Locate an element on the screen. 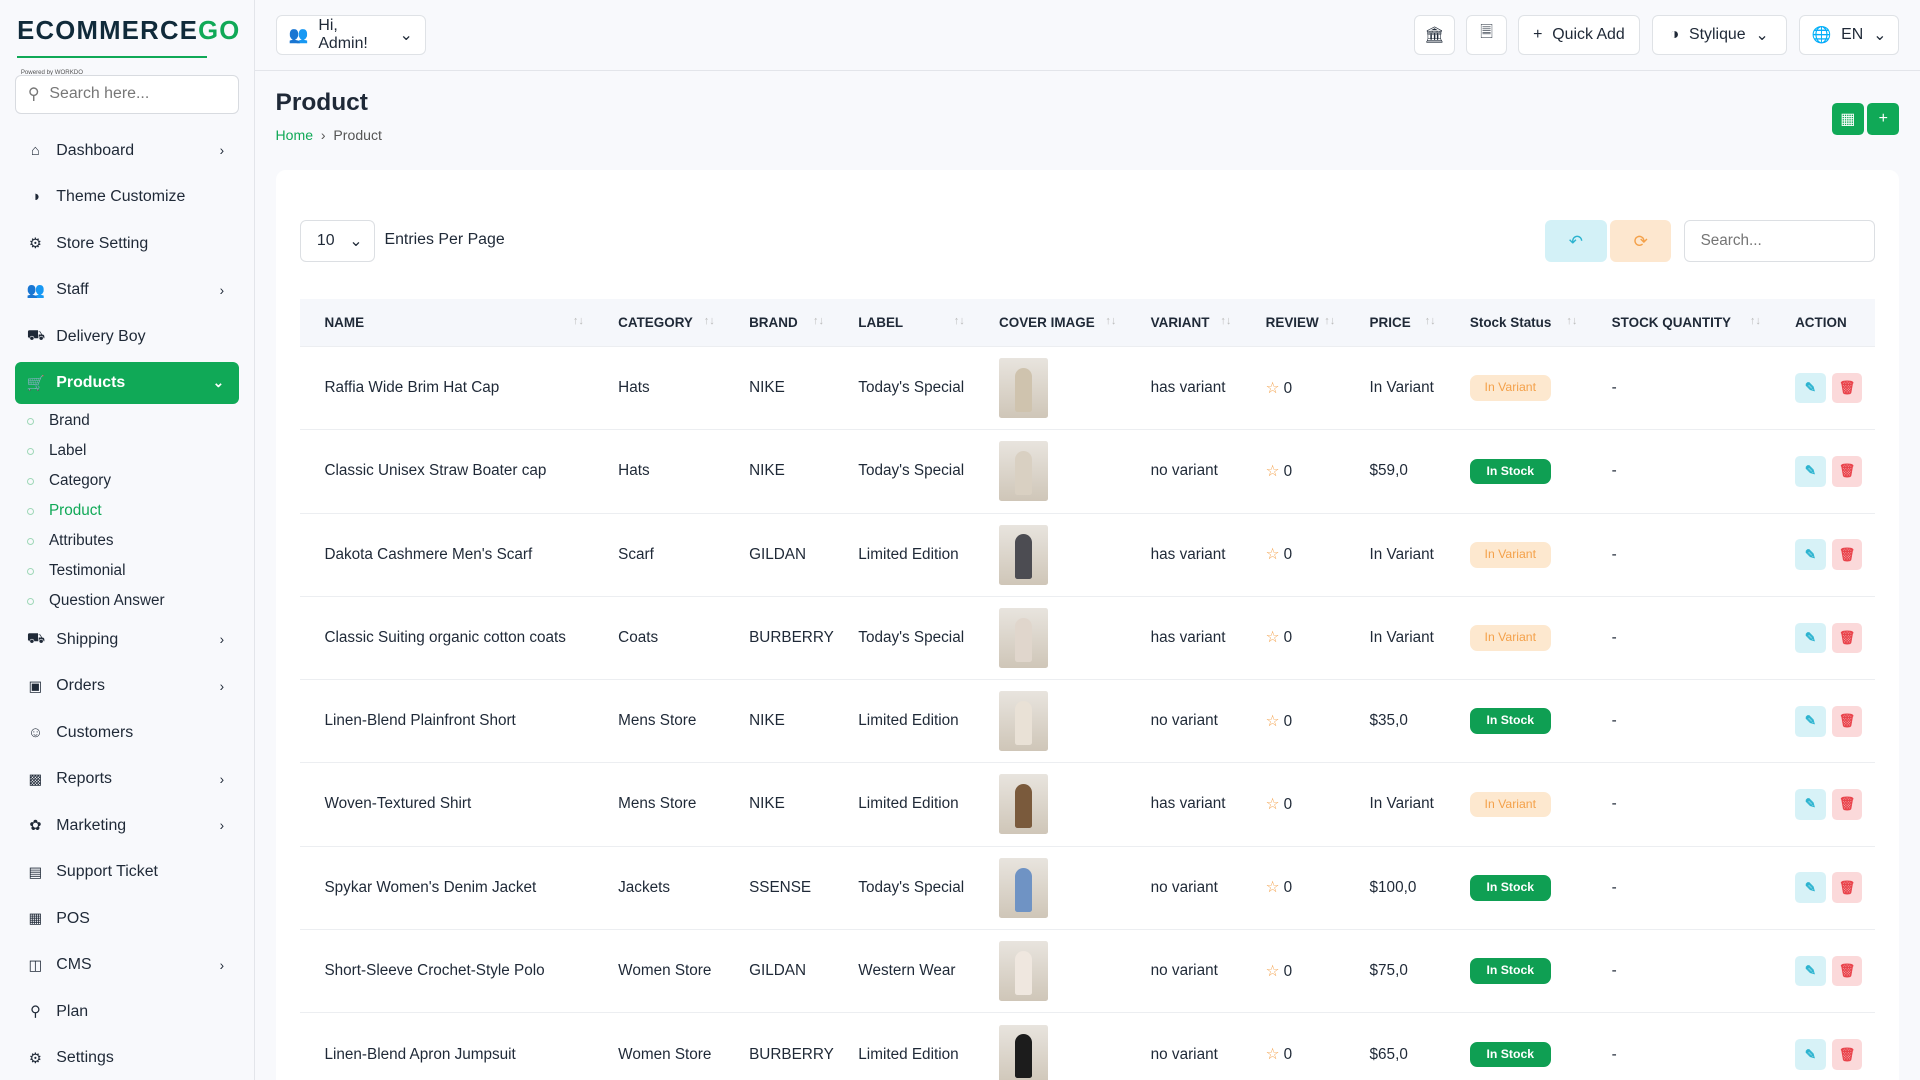  pencil-icon: ✎ is located at coordinates (1810, 804).